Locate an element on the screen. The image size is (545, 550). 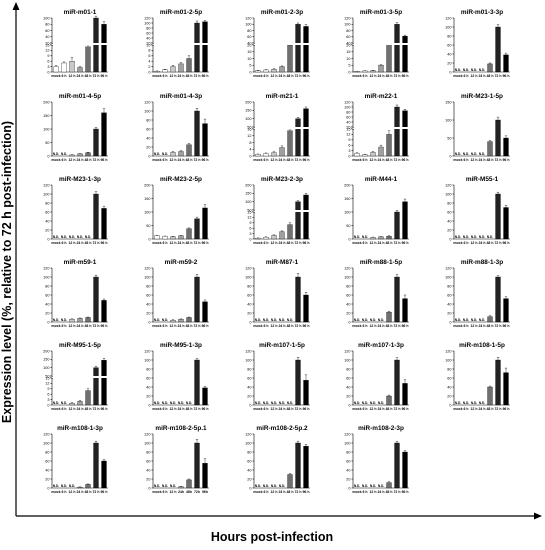
axis-break is located at coordinates (180, 44).